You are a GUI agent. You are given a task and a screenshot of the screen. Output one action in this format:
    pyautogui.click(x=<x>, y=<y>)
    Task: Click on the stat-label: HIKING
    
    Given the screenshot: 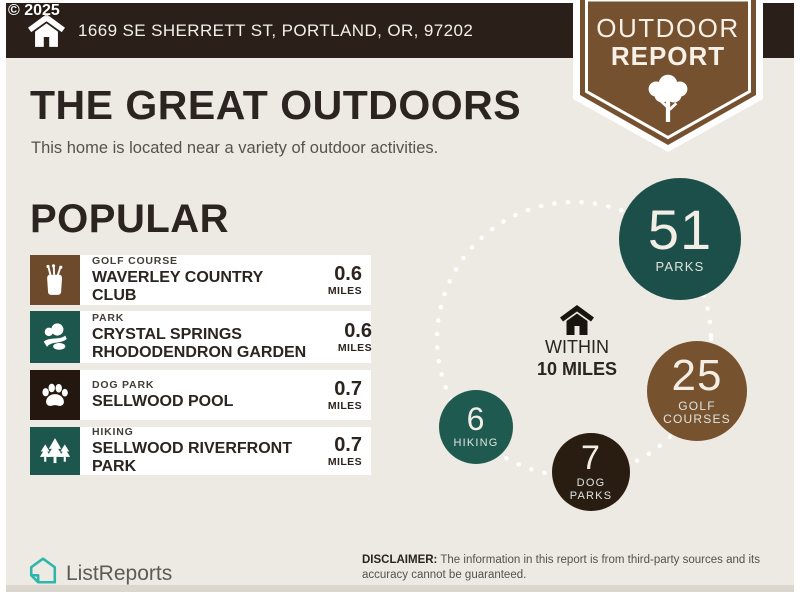 What is the action you would take?
    pyautogui.click(x=476, y=443)
    